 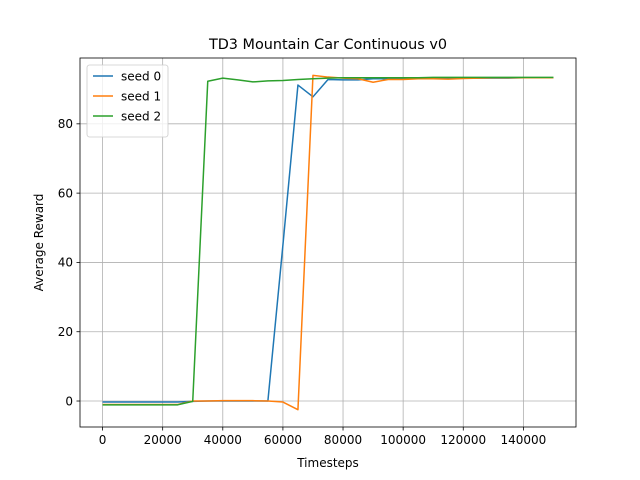 What do you see at coordinates (163, 440) in the screenshot?
I see `x-tick-label: 20000` at bounding box center [163, 440].